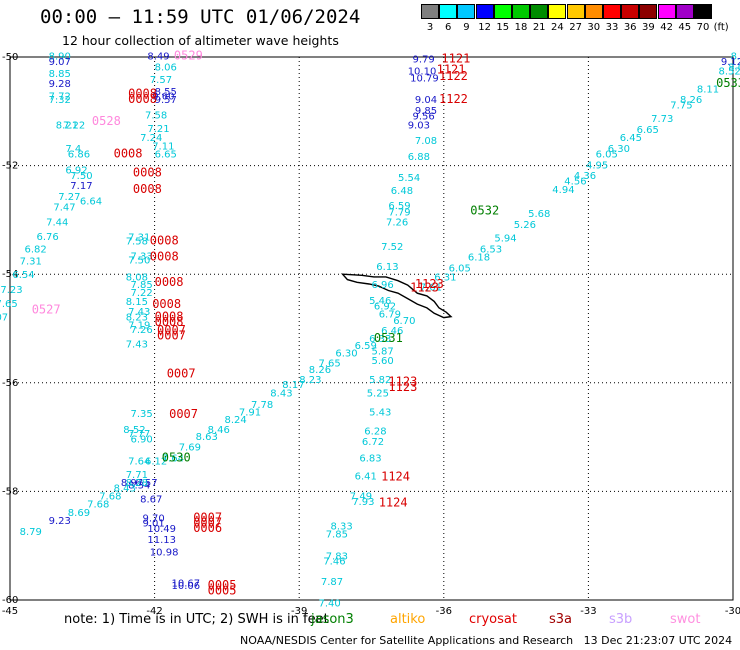 The height and width of the screenshot is (650, 740). Describe the element at coordinates (188, 56) in the screenshot. I see `pass-time-label: 0529` at that location.